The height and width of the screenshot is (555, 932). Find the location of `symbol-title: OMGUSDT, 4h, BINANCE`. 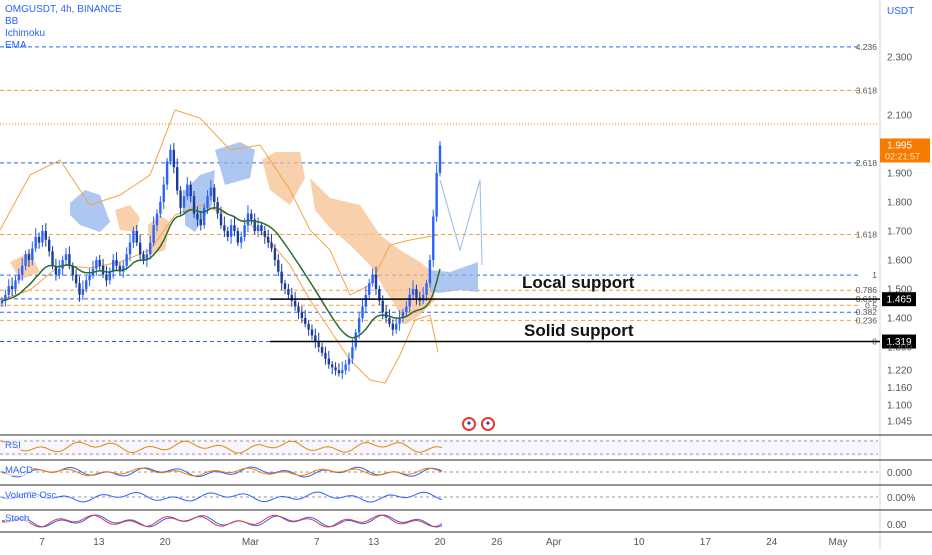

symbol-title: OMGUSDT, 4h, BINANCE is located at coordinates (63, 9).